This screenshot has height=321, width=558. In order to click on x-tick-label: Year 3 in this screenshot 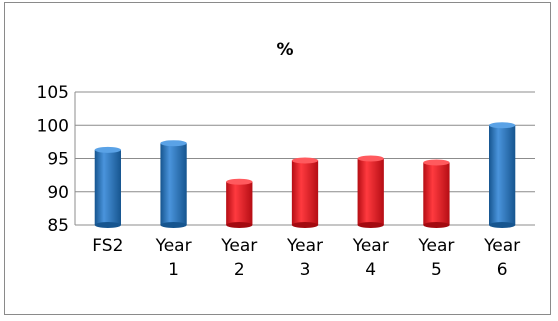, I will do `click(304, 258)`.